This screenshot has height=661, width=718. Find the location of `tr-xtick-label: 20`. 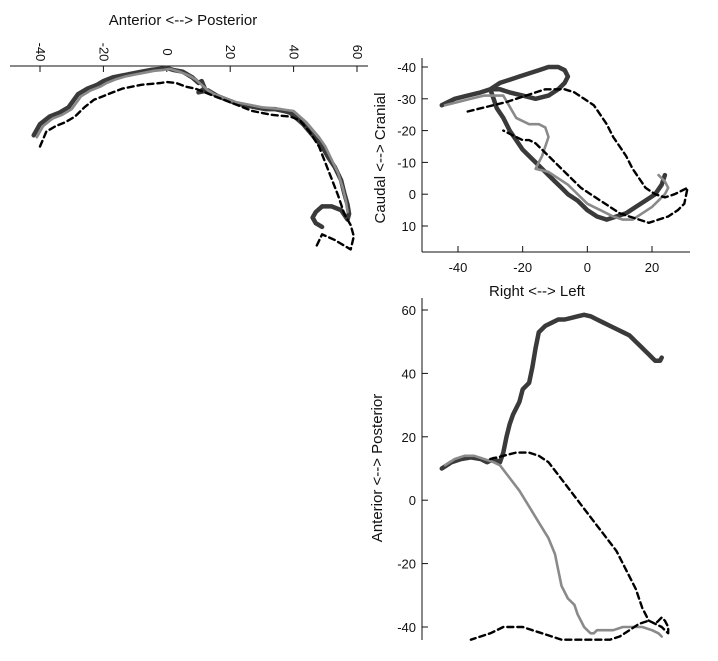

tr-xtick-label: 20 is located at coordinates (652, 267).